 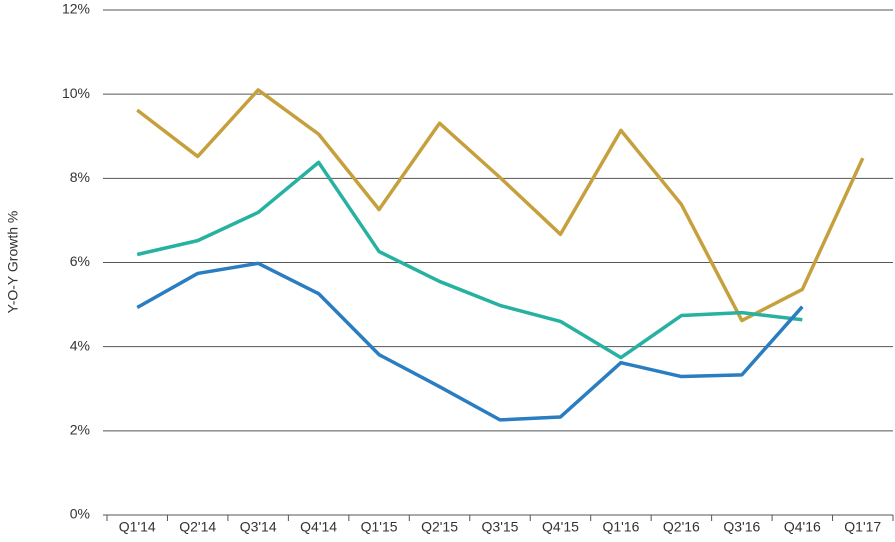 I want to click on y-tick-label: 0%, so click(x=80, y=514).